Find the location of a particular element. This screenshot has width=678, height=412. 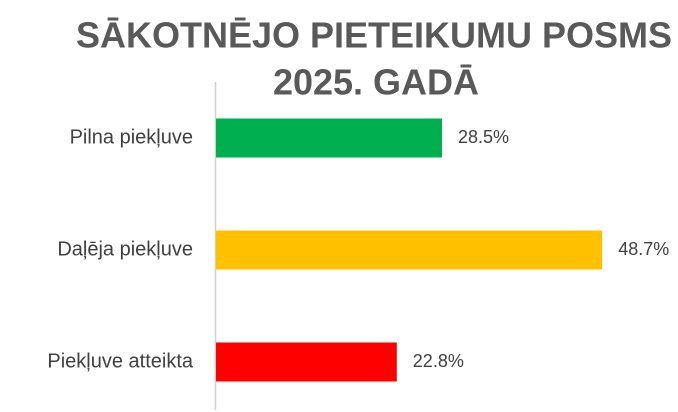

category-label: Piekļuve atteikta is located at coordinates (120, 361).